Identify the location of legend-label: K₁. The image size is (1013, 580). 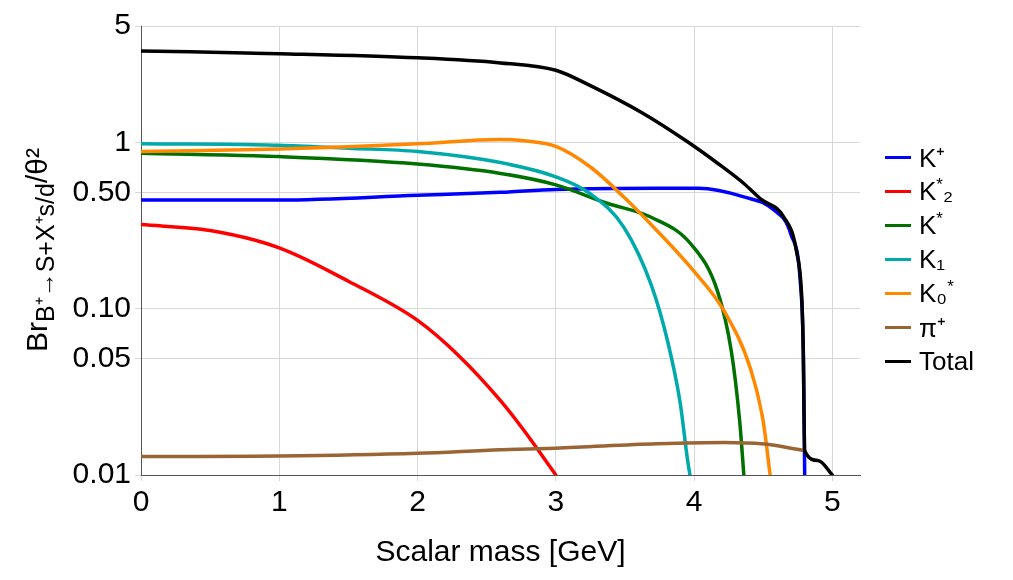
(932, 259).